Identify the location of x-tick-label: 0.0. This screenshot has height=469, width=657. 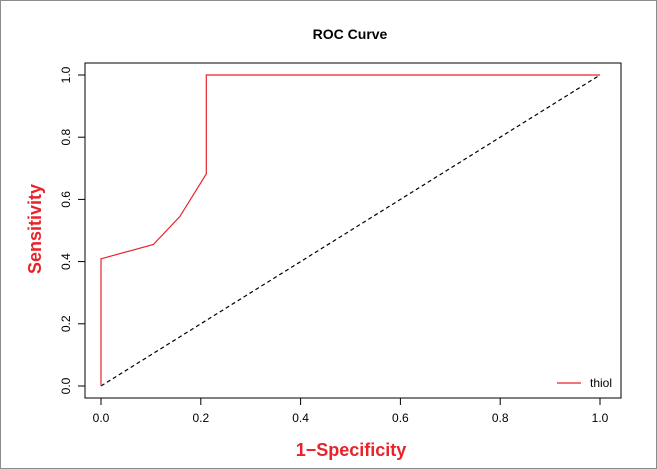
(101, 418).